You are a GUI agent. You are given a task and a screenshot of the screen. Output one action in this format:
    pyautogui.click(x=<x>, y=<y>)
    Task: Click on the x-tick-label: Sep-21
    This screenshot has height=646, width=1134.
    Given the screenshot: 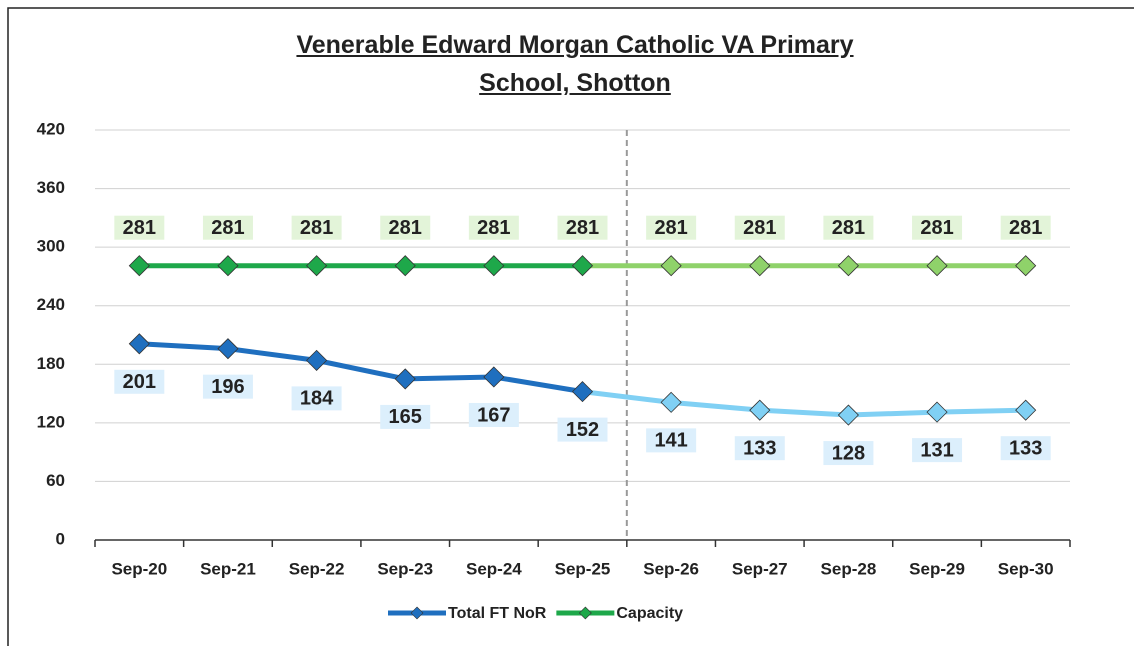 What is the action you would take?
    pyautogui.click(x=228, y=568)
    